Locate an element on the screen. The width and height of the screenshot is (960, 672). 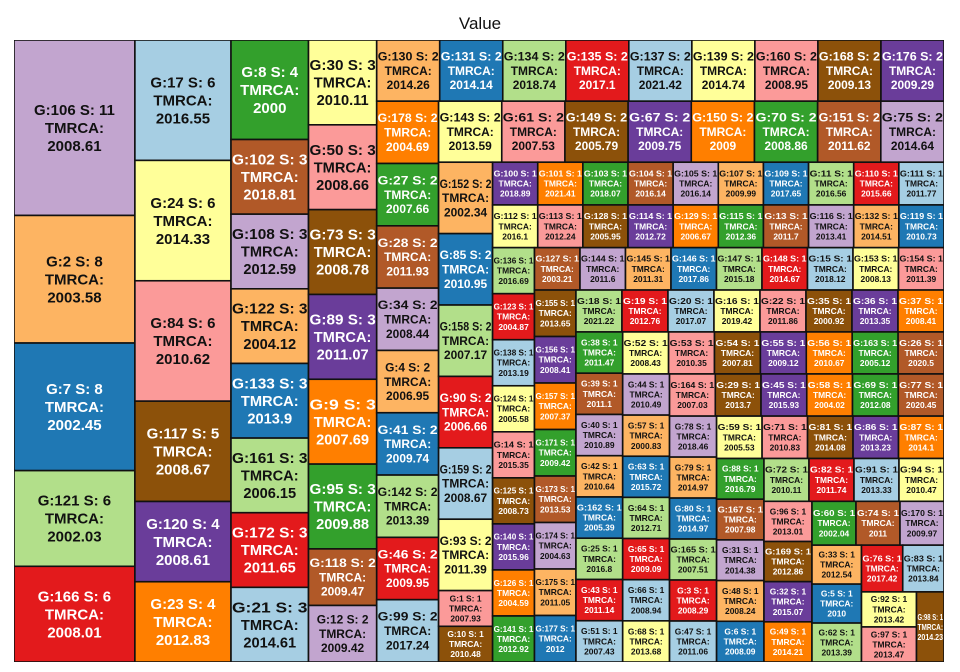
tile-label-value: 2011.86 is located at coordinates (783, 321).